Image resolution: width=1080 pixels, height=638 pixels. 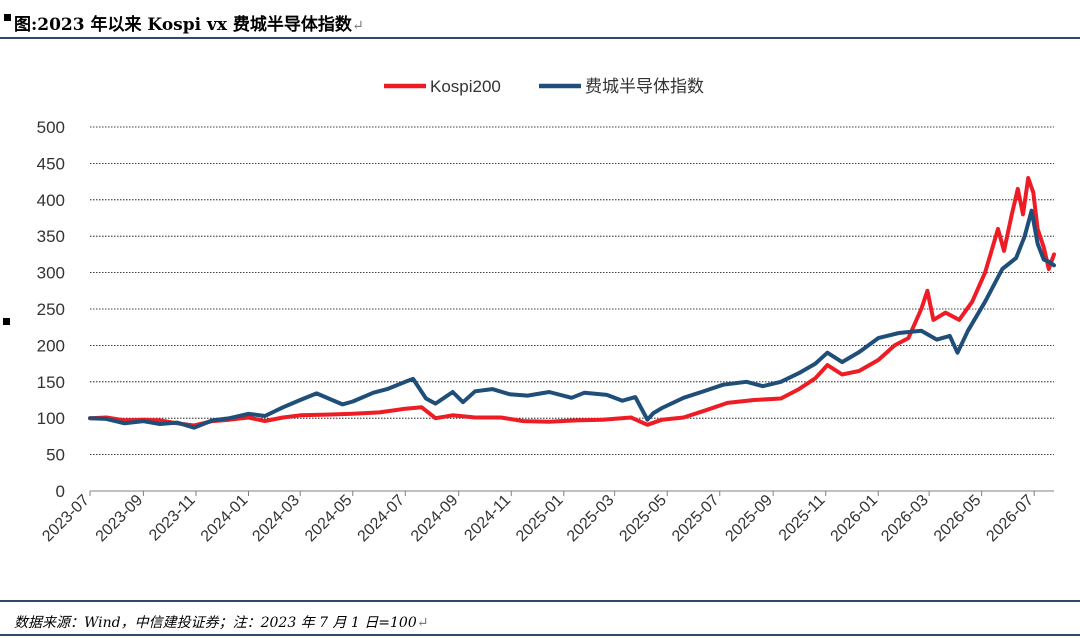 I want to click on x-tick-label: 2025-09, so click(x=749, y=519).